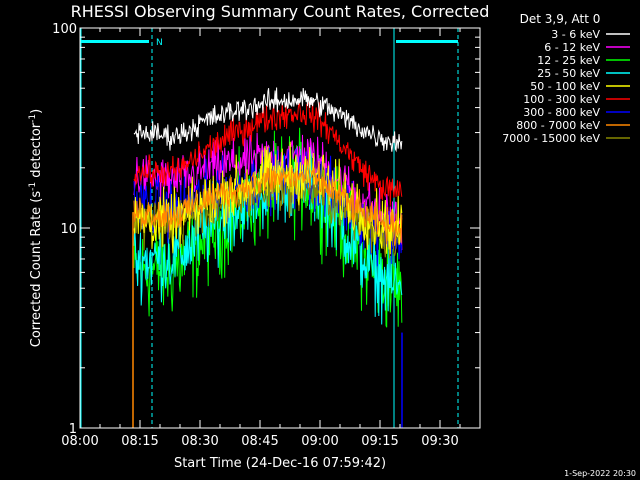 The height and width of the screenshot is (480, 640). What do you see at coordinates (575, 34) in the screenshot?
I see `legend-label-0: 3 - 6 keV` at bounding box center [575, 34].